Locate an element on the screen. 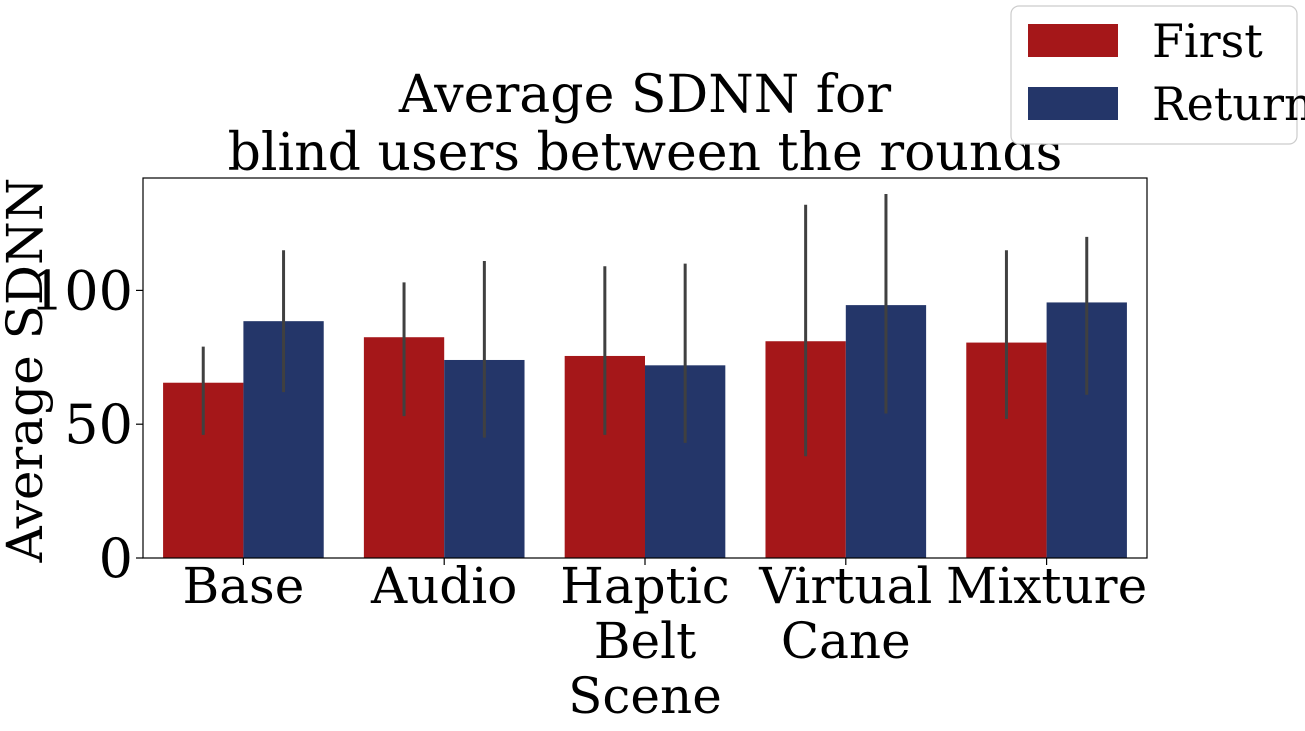  y-axis-label: Average SDNN is located at coordinates (27, 371).